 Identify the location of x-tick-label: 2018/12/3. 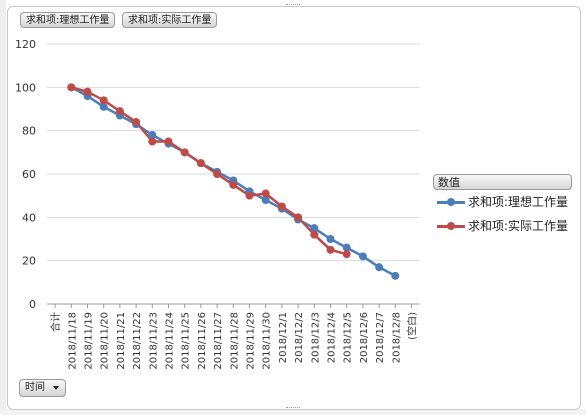
(315, 337).